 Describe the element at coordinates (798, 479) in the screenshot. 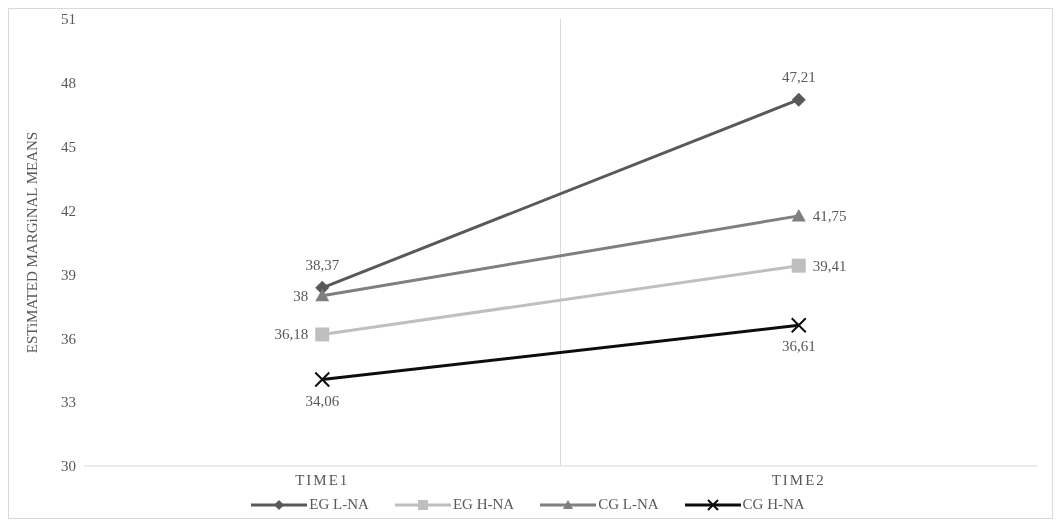

I see `x-tick-label: TIME2` at that location.